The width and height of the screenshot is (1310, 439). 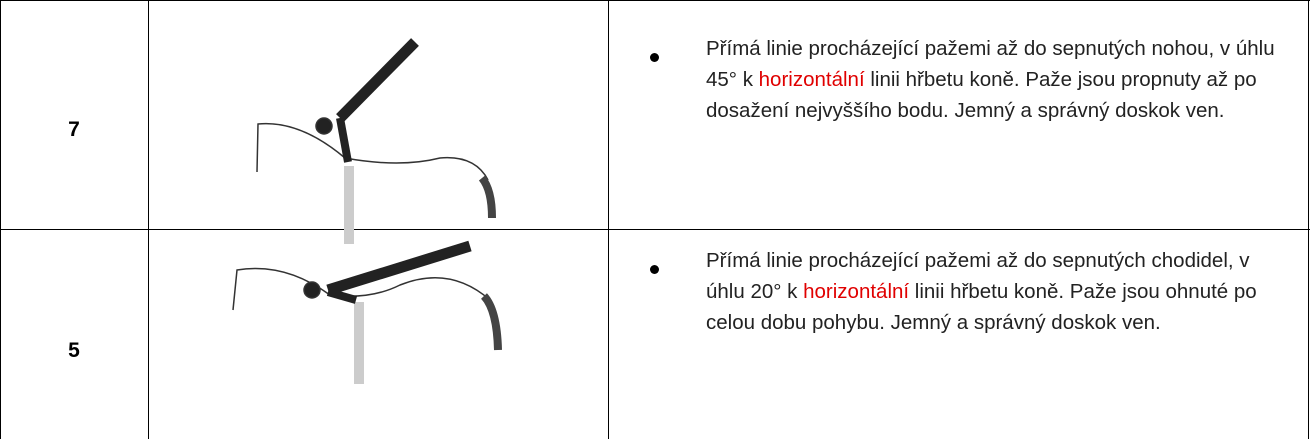 What do you see at coordinates (74, 350) in the screenshot?
I see `score: 5` at bounding box center [74, 350].